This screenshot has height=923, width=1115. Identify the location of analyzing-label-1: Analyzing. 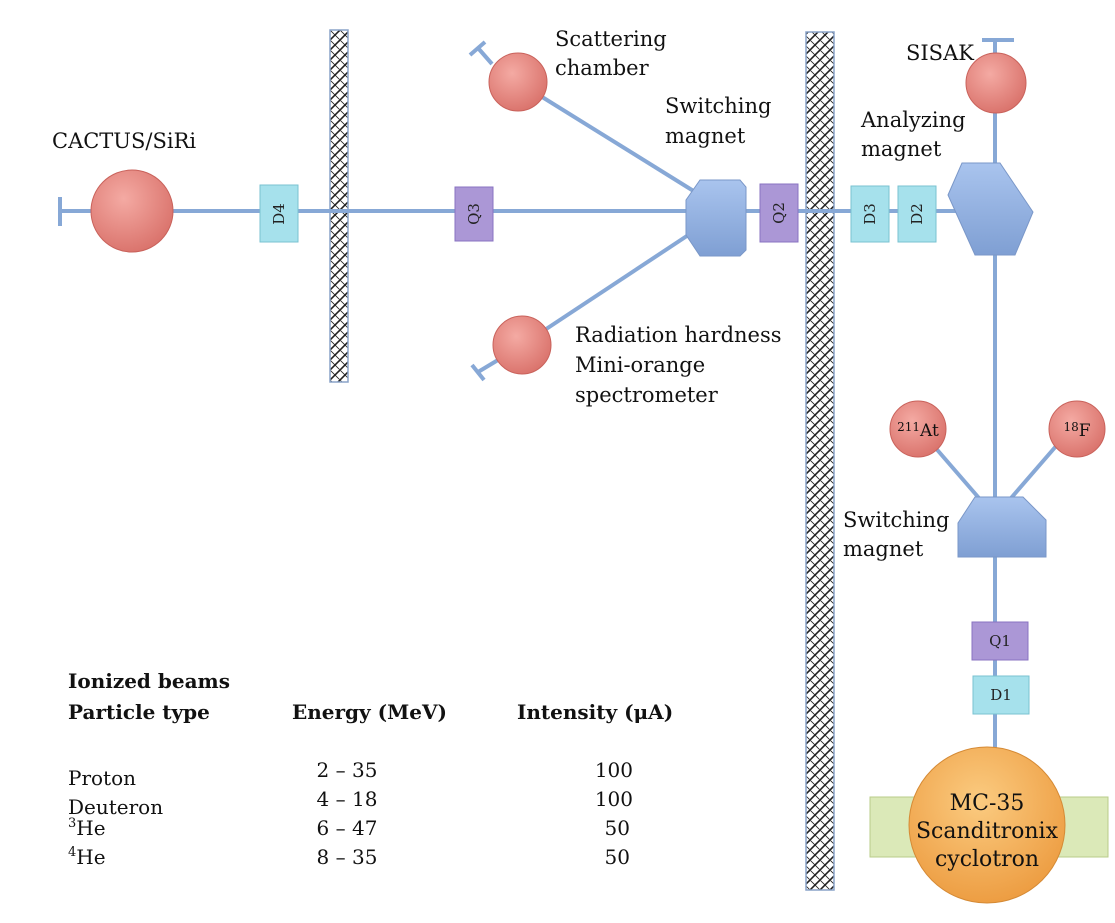
(913, 120).